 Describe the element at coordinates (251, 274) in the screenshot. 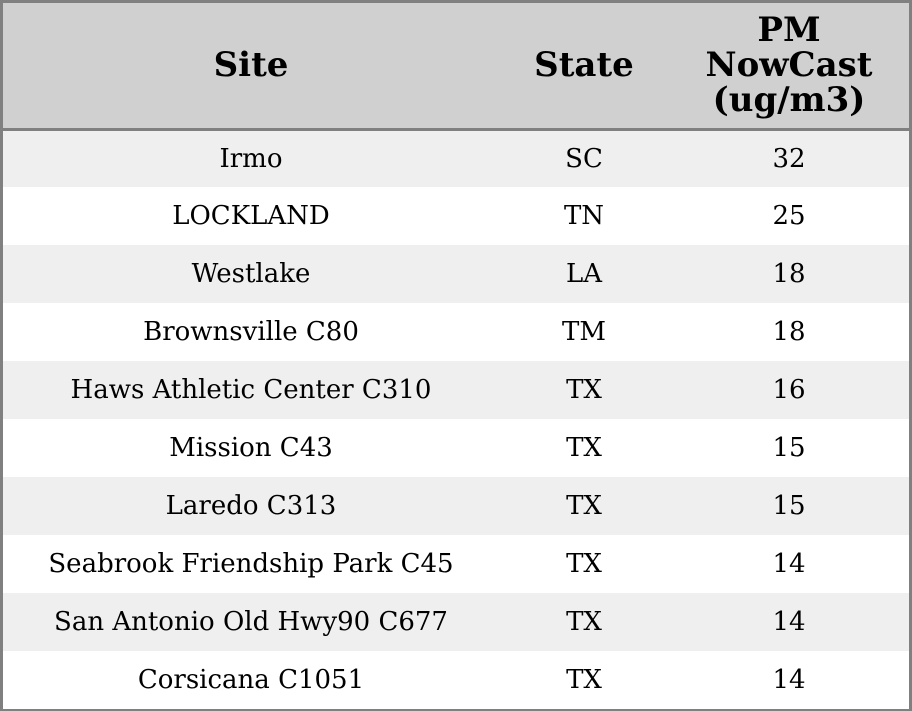

I see `cell-site: Westlake` at that location.